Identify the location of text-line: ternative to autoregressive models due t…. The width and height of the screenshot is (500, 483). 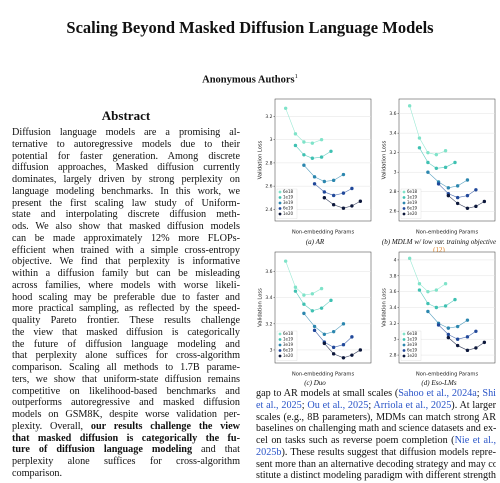
(126, 145).